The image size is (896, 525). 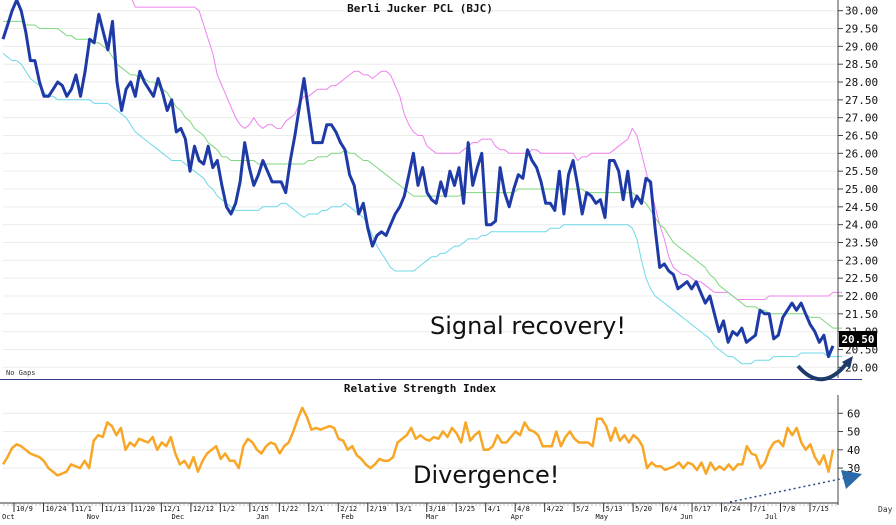 I want to click on x-tick-label: 4/1, so click(x=494, y=509).